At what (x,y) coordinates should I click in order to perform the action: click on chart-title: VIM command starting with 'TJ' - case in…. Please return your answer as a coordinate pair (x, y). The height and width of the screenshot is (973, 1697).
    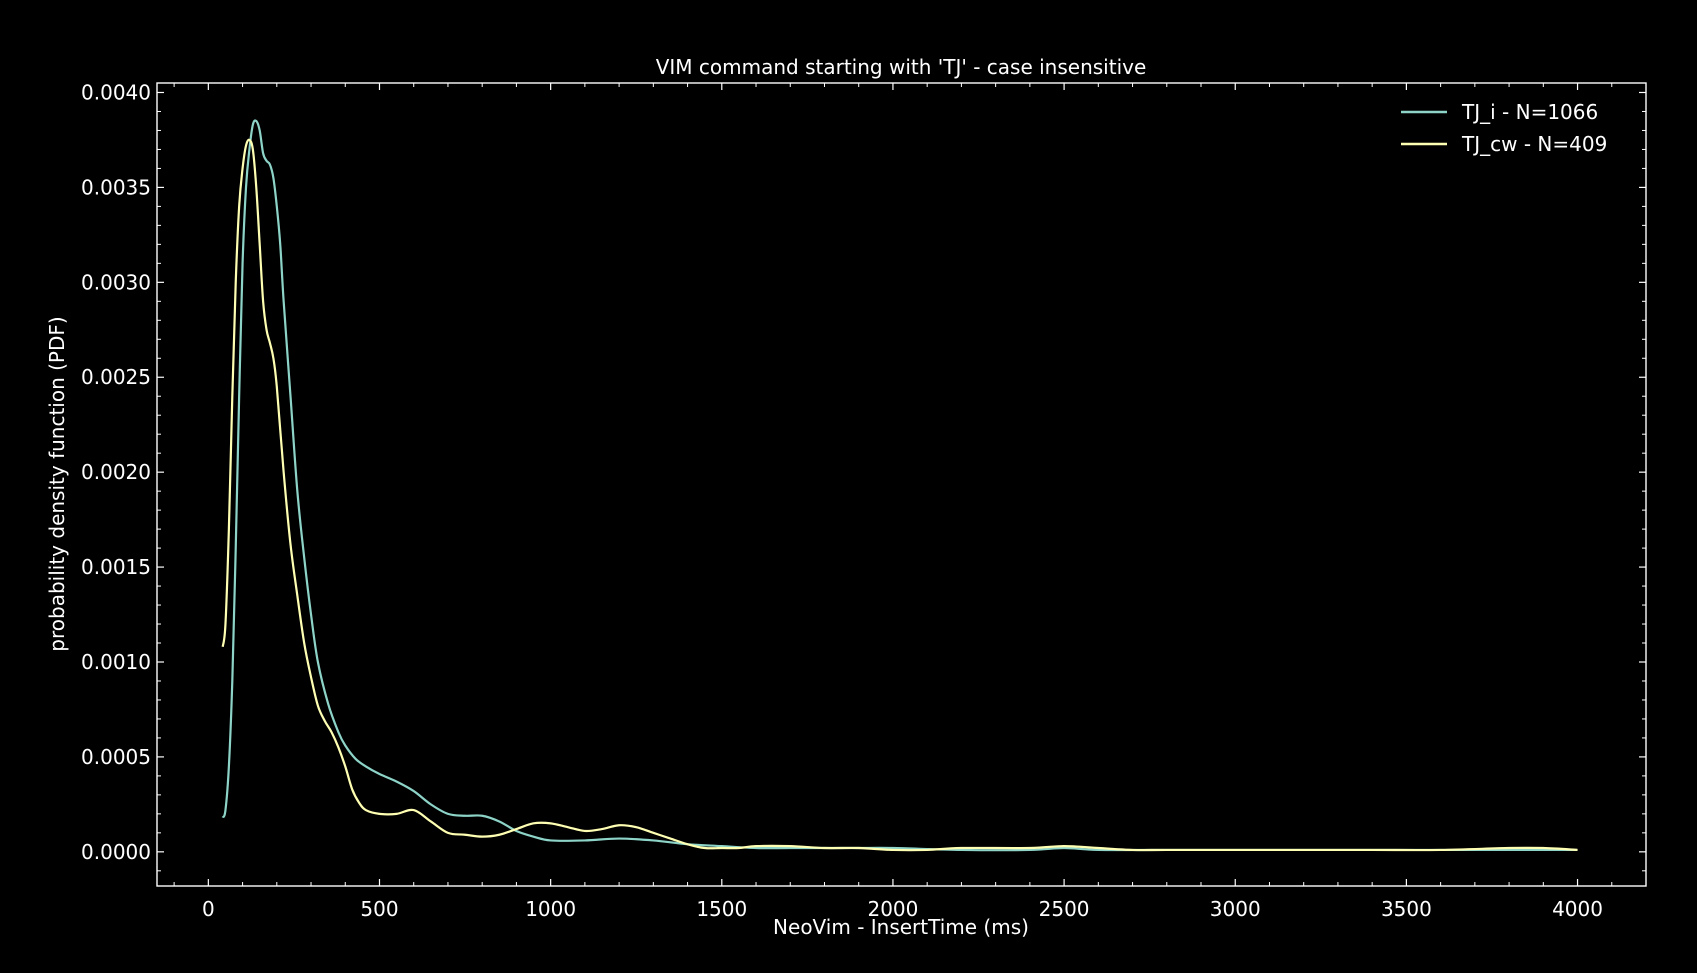
    Looking at the image, I should click on (901, 67).